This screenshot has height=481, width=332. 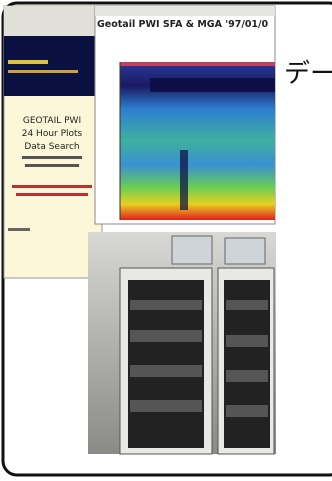 I want to click on browser-toolbar, so click(x=53, y=21).